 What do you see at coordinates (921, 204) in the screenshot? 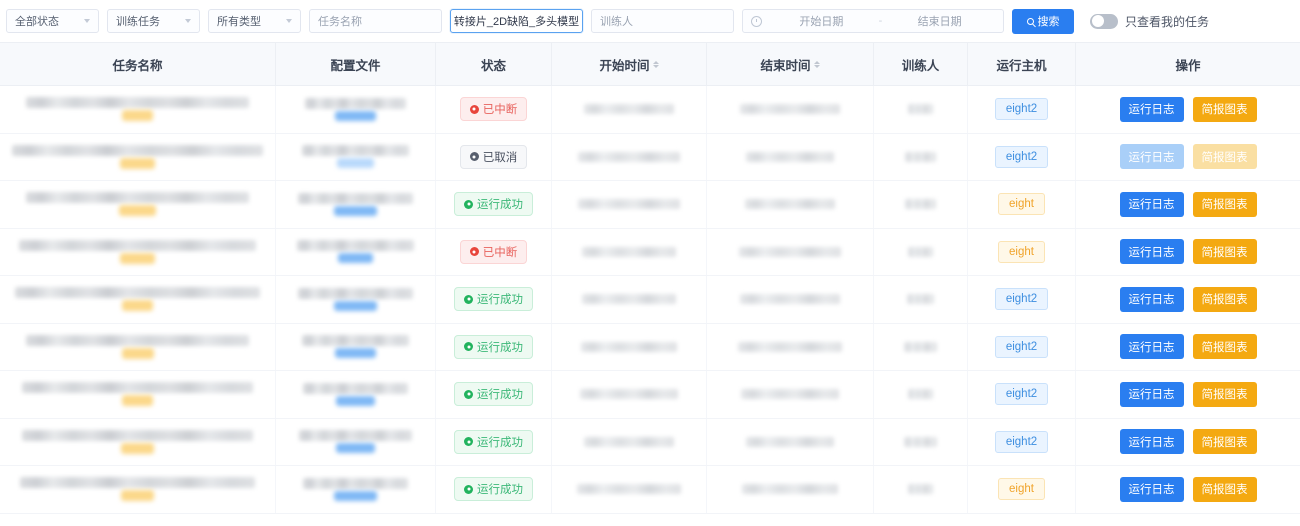
I see `cell-trainer` at bounding box center [921, 204].